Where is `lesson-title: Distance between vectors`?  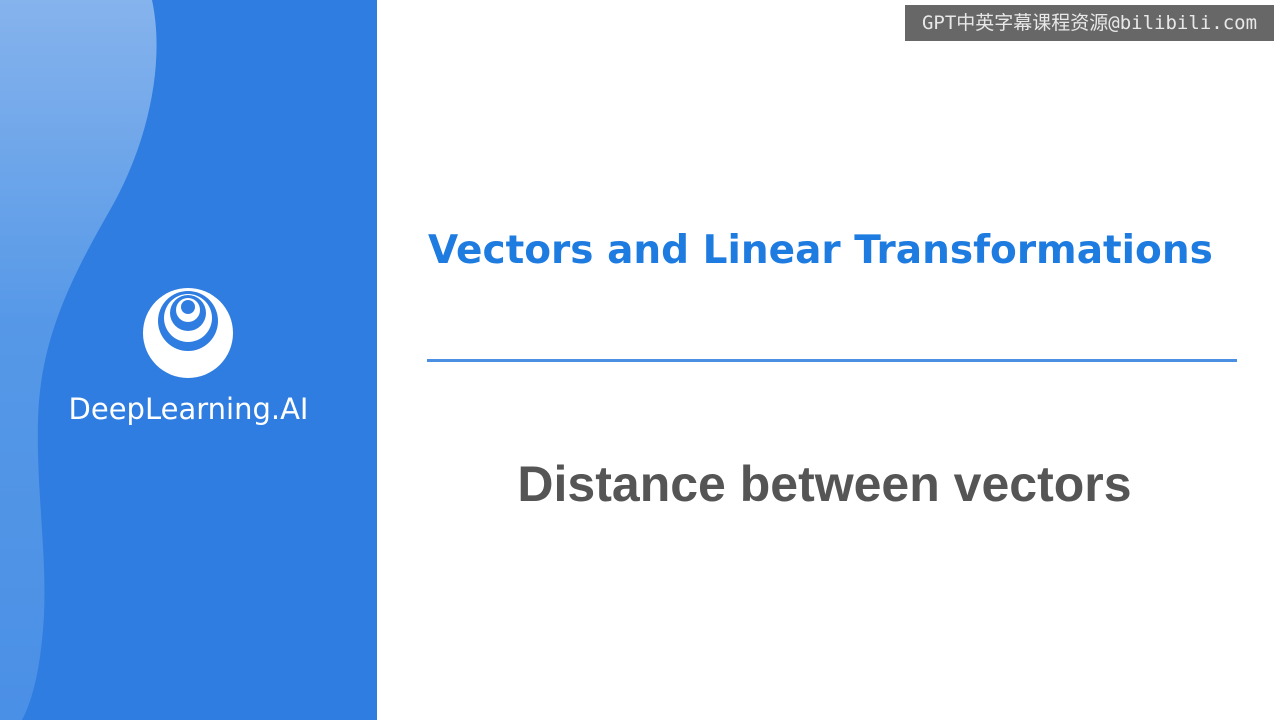 lesson-title: Distance between vectors is located at coordinates (824, 484).